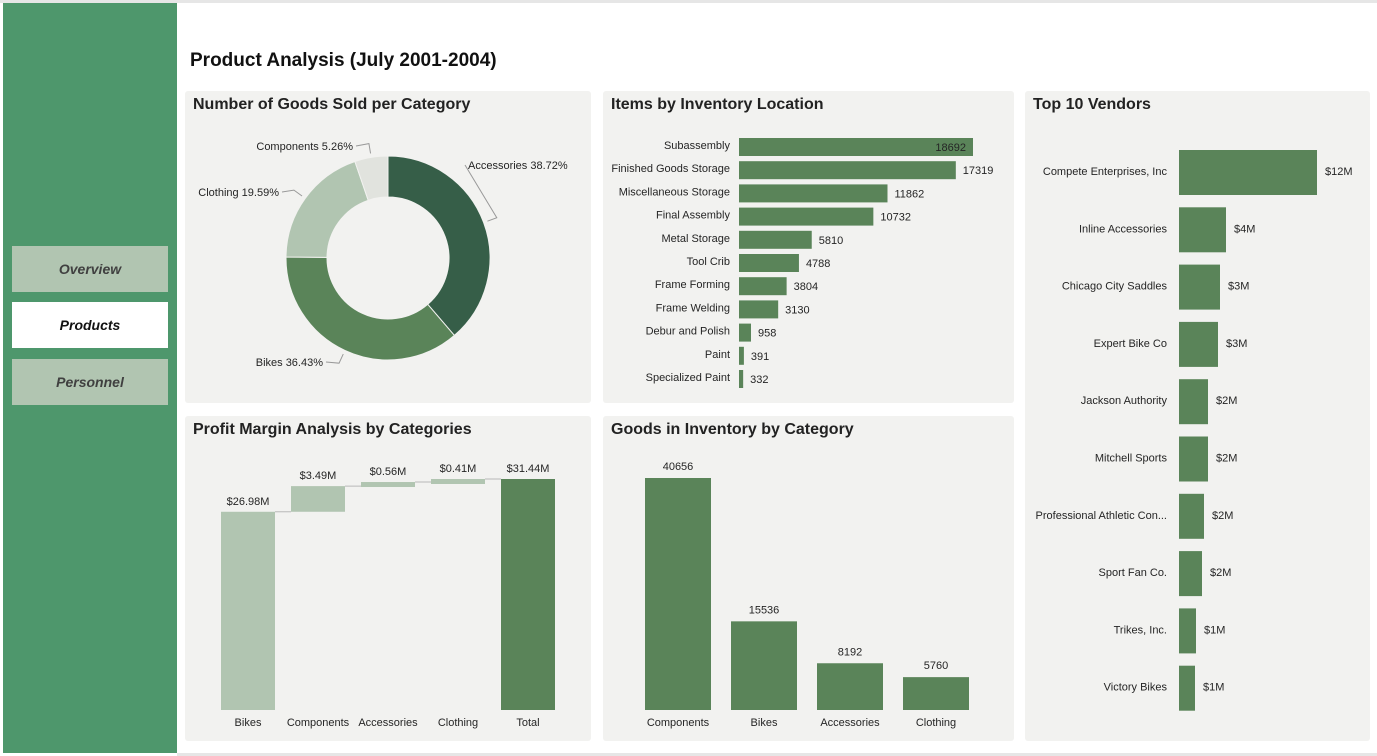 This screenshot has height=756, width=1377. Describe the element at coordinates (760, 357) in the screenshot. I see `location-value: 391` at that location.